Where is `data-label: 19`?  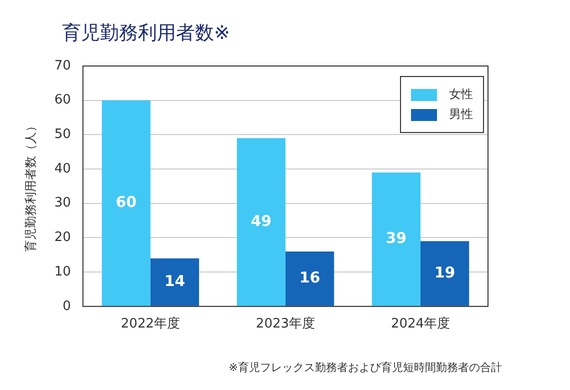 data-label: 19 is located at coordinates (445, 272).